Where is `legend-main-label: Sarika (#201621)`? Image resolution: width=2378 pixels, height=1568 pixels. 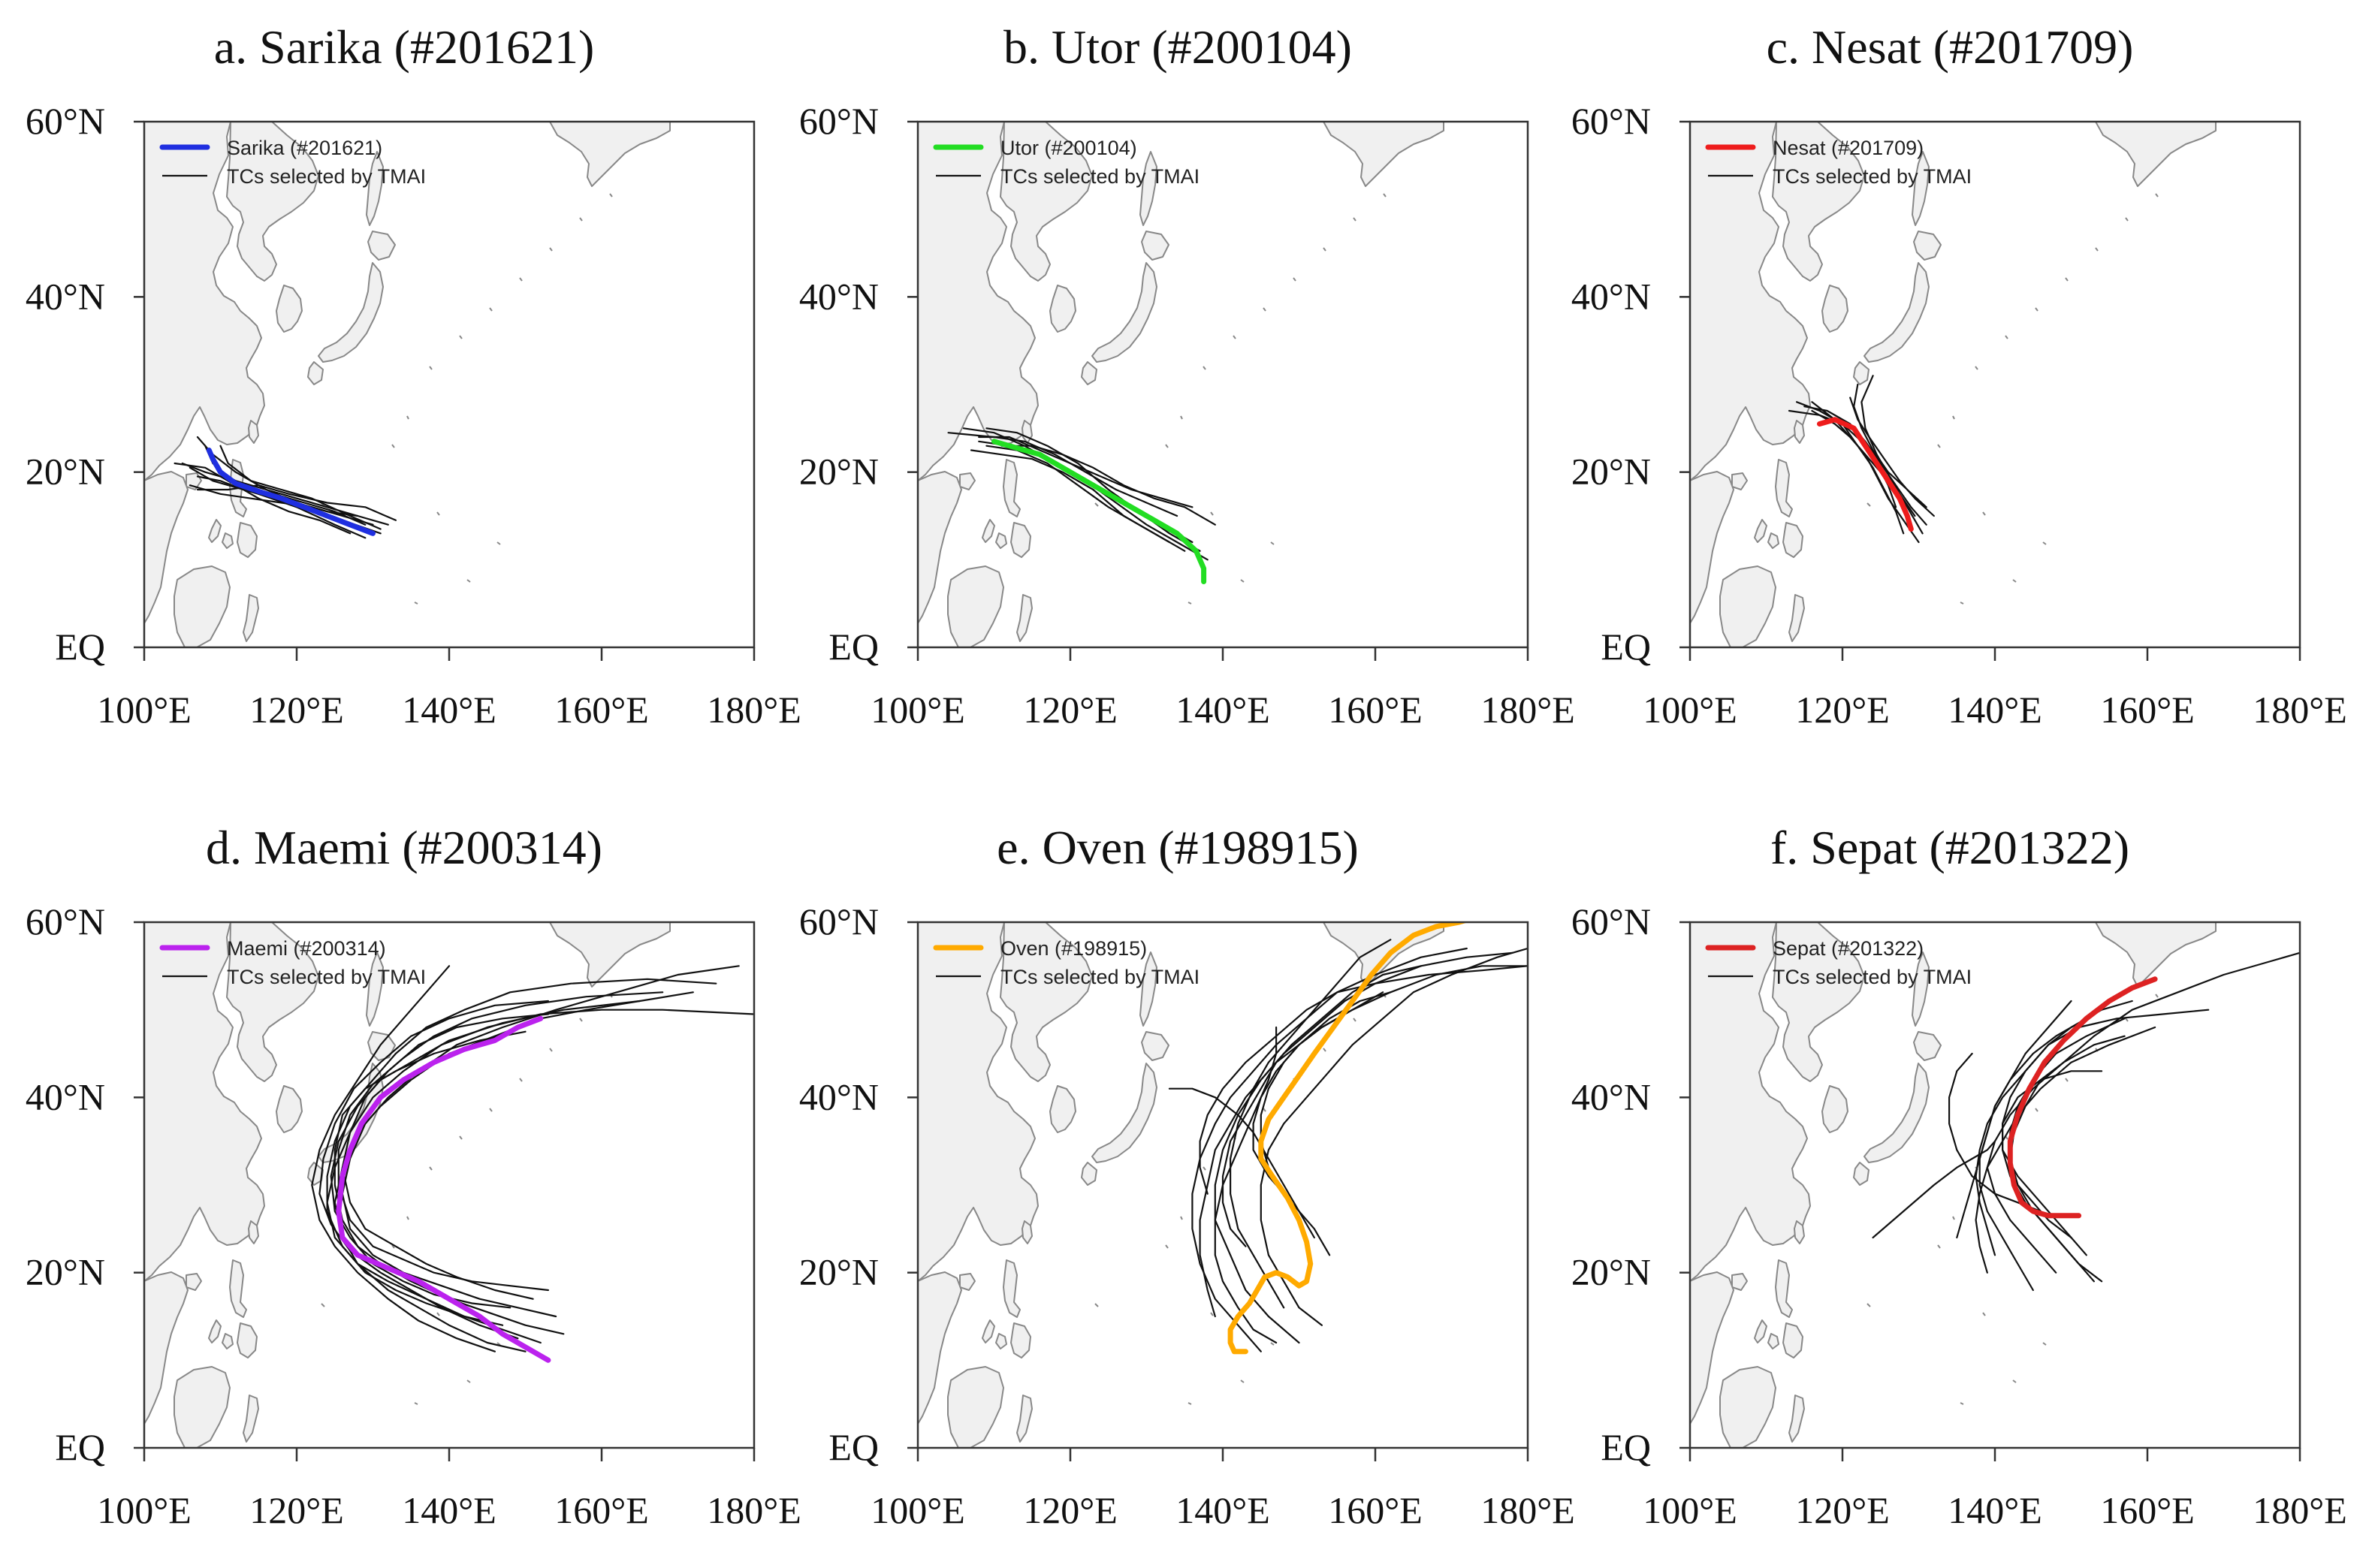 legend-main-label: Sarika (#201621) is located at coordinates (305, 148).